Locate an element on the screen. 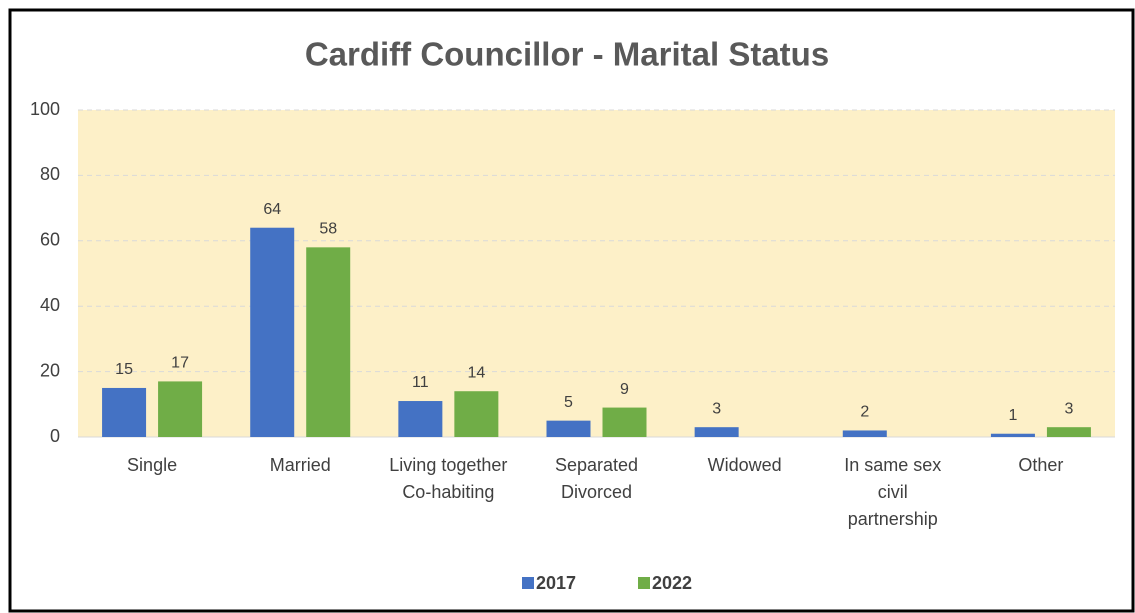 This screenshot has width=1135, height=613. data-label: 14 is located at coordinates (476, 372).